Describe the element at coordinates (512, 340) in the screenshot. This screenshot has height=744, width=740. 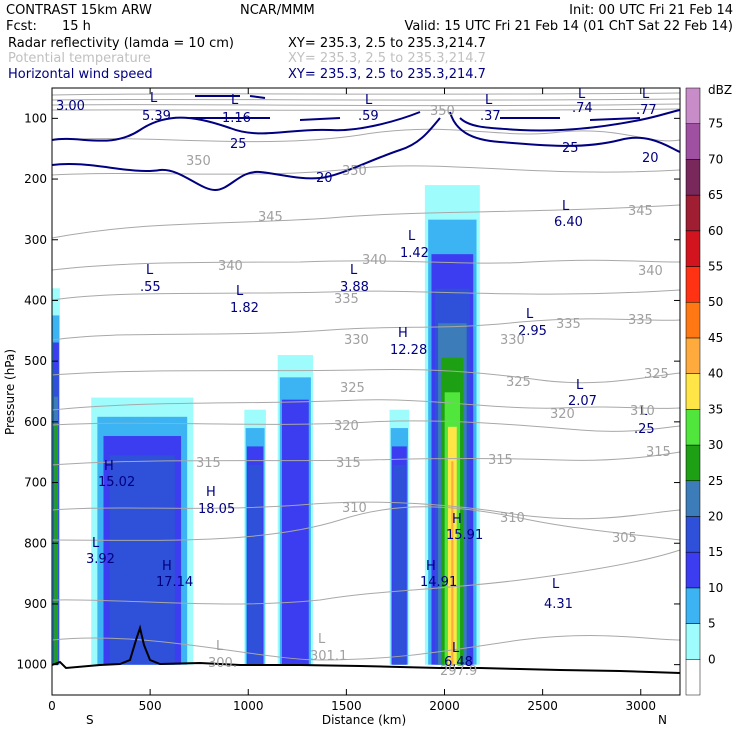
I see `theta-label-330: 330` at that location.